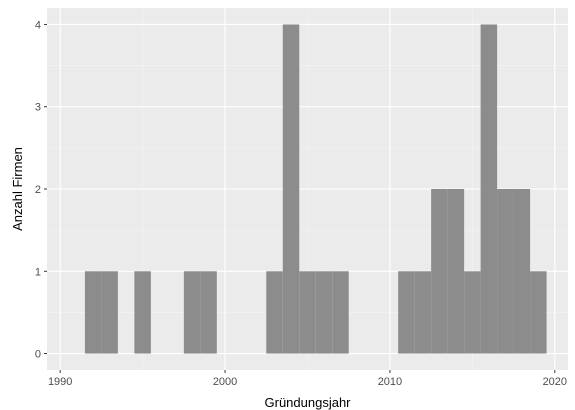 The image size is (575, 410). What do you see at coordinates (307, 379) in the screenshot?
I see `x-axis-ticks: 1990 2000 2010 2020` at bounding box center [307, 379].